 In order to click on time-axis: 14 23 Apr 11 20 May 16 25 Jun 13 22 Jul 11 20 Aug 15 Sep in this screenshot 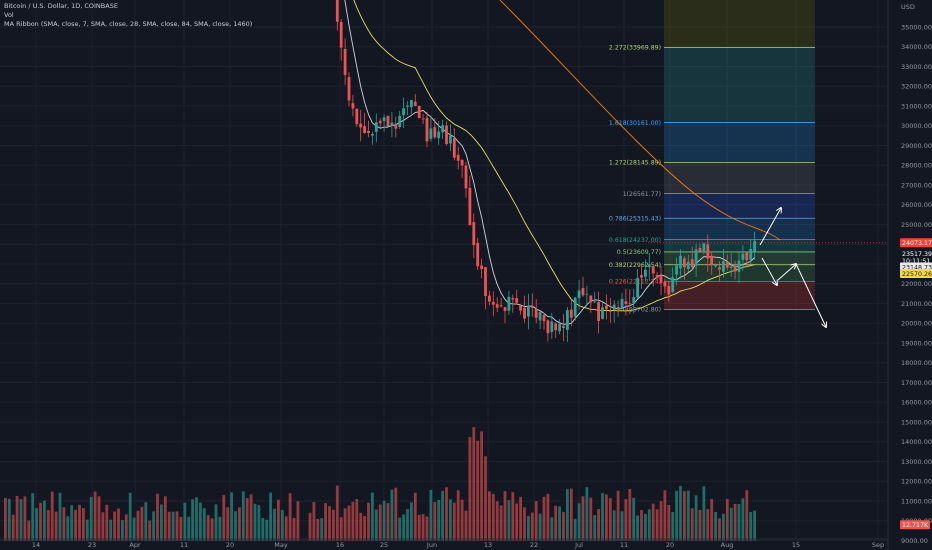, I will do `click(444, 543)`.